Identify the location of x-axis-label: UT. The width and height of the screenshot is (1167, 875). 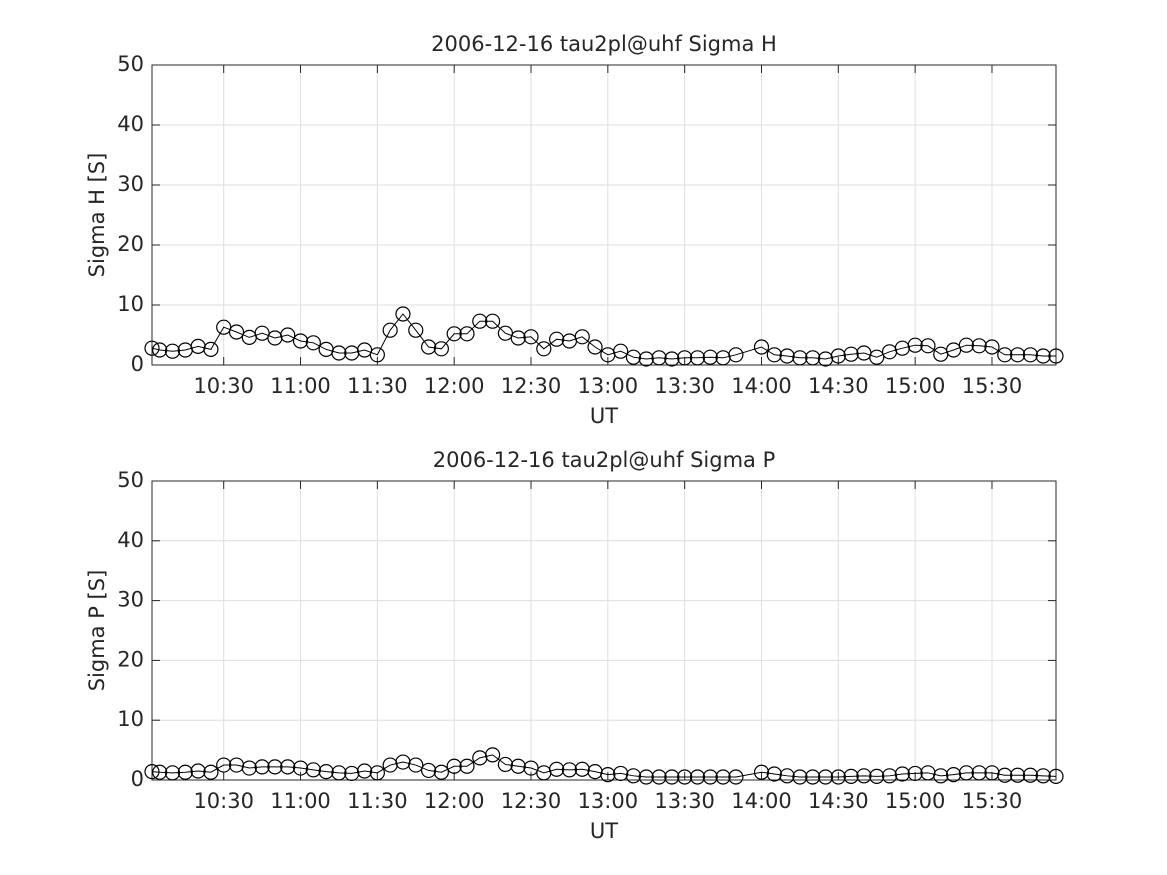
(604, 416).